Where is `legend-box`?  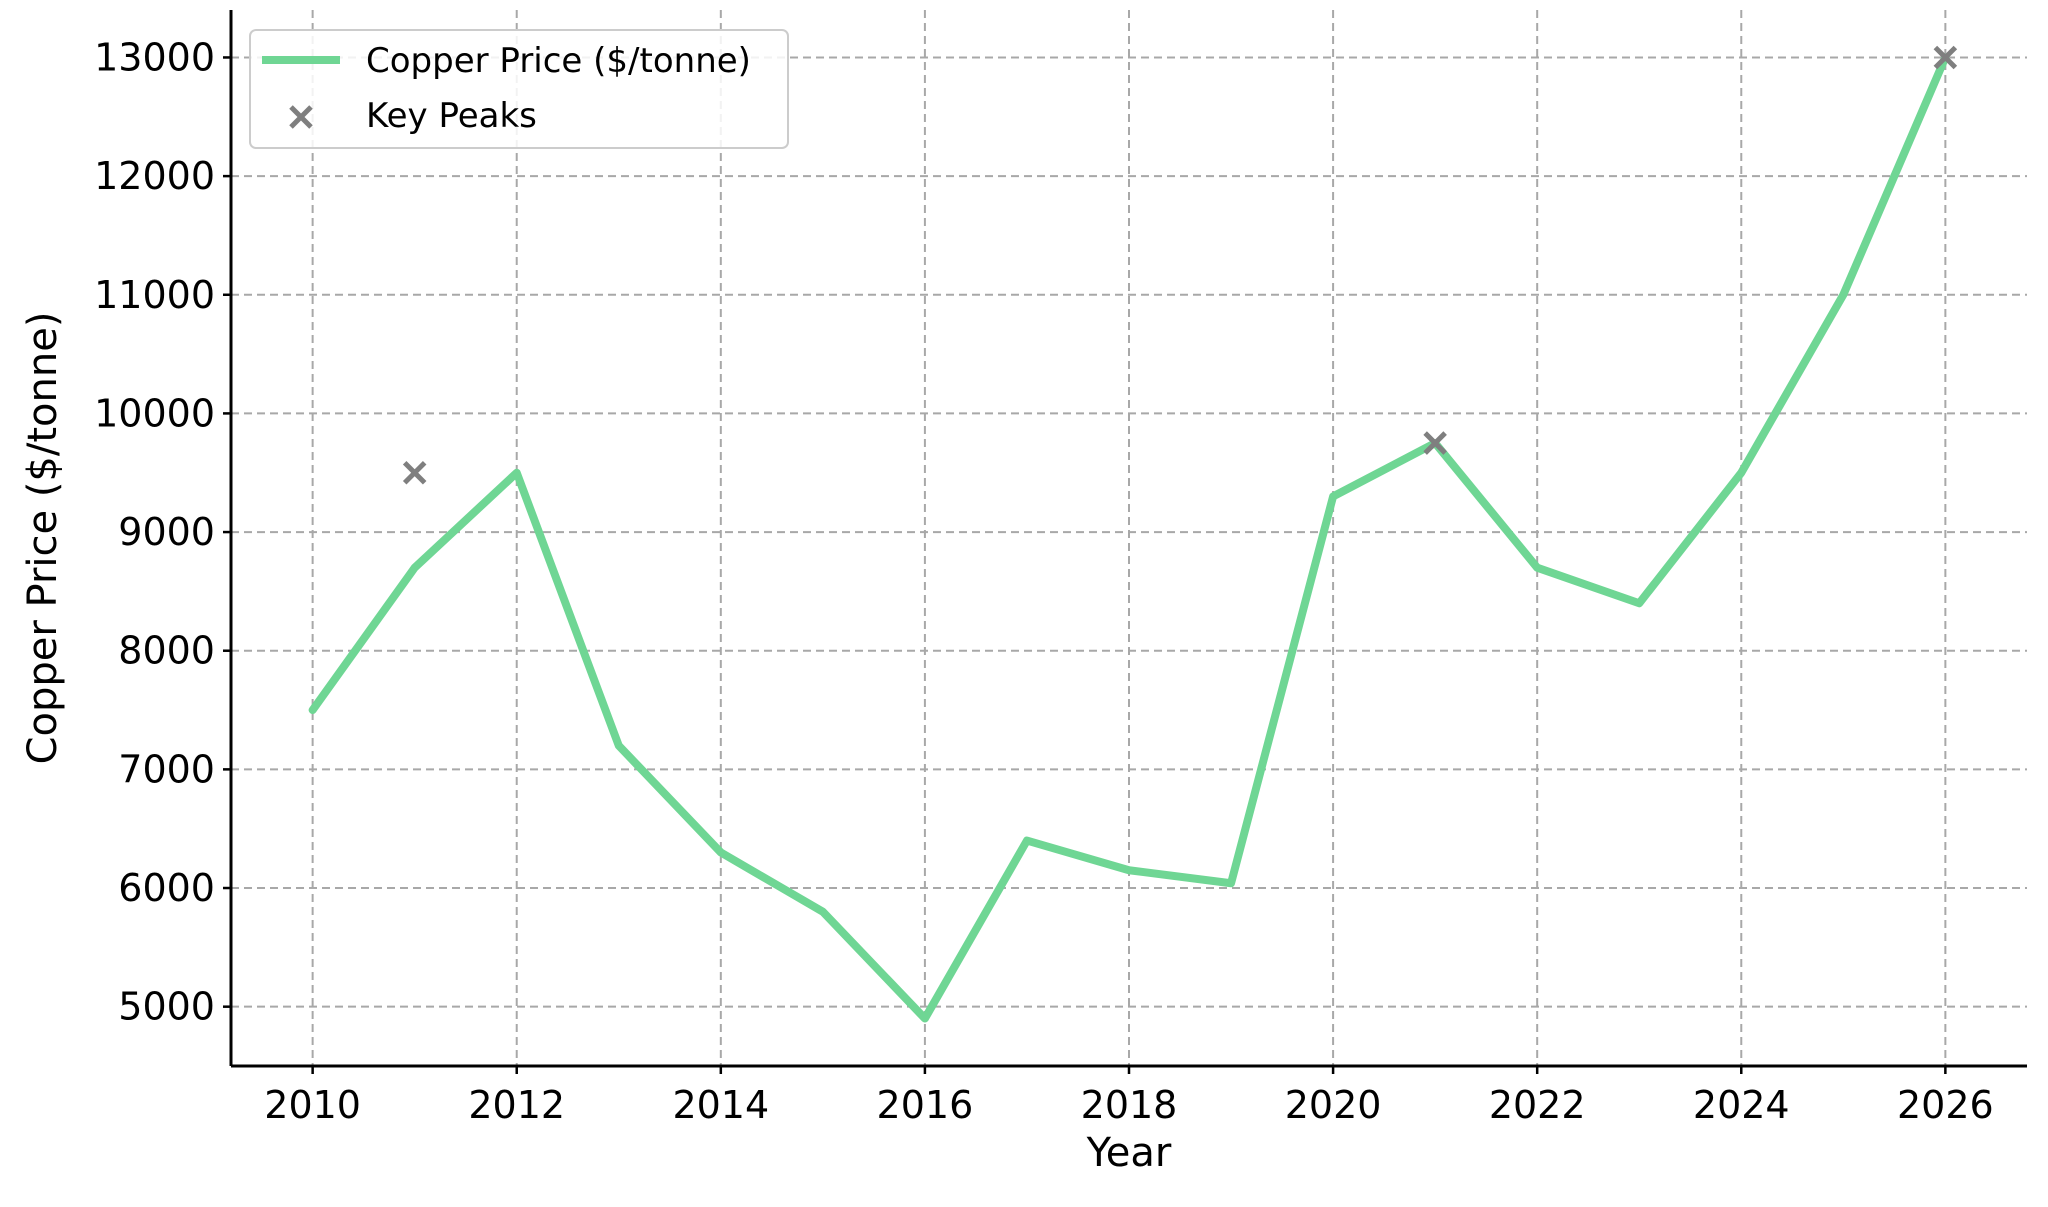
legend-box is located at coordinates (519, 89).